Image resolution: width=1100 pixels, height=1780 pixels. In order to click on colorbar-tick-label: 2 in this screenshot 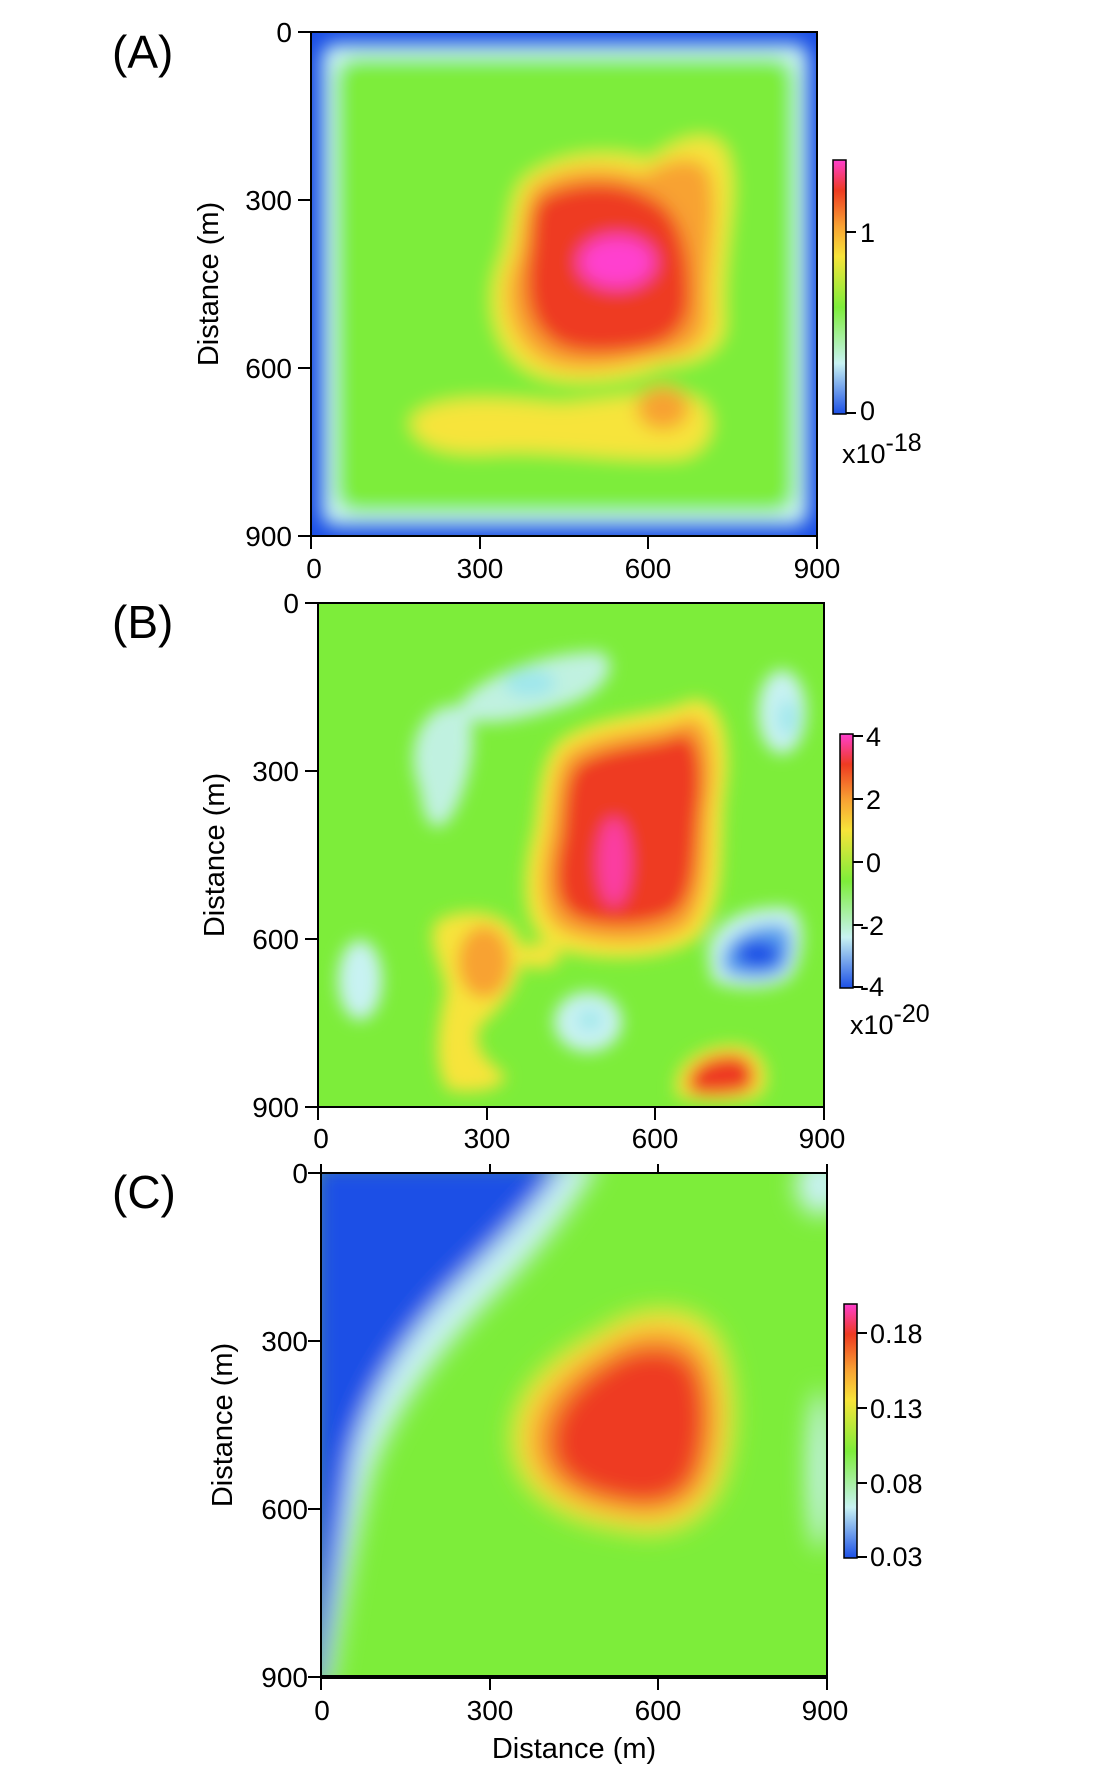, I will do `click(873, 800)`.